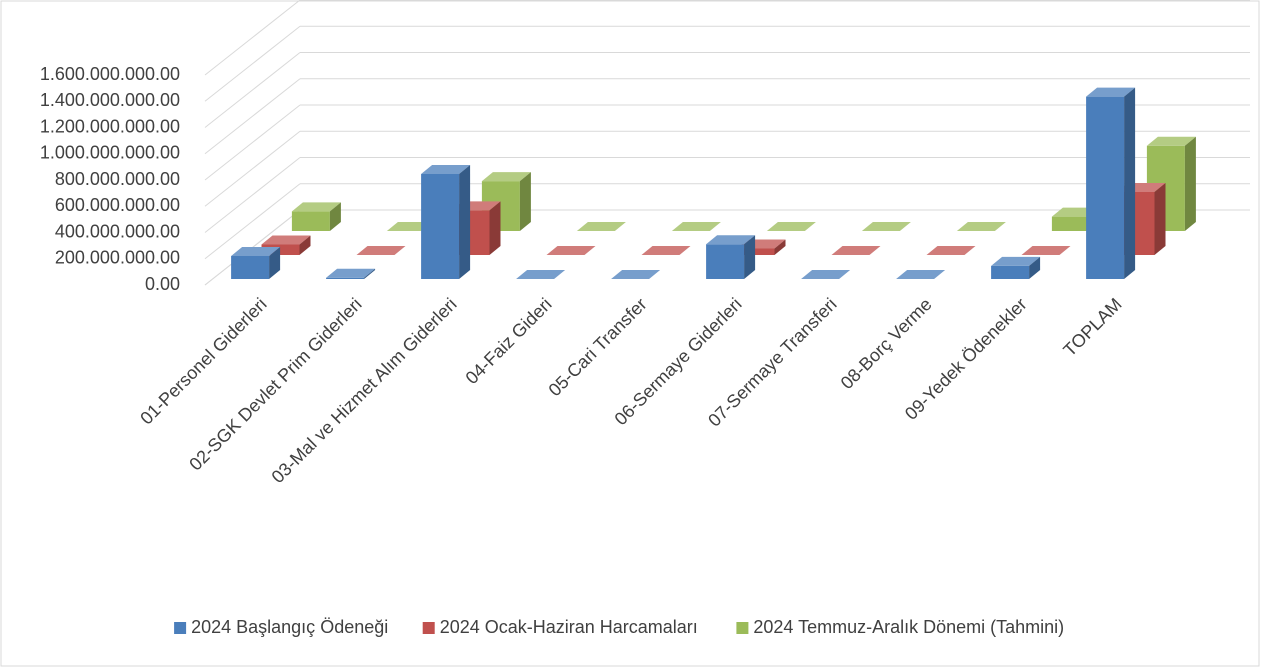  Describe the element at coordinates (162, 284) in the screenshot. I see `y-tick-label: 0.00` at that location.